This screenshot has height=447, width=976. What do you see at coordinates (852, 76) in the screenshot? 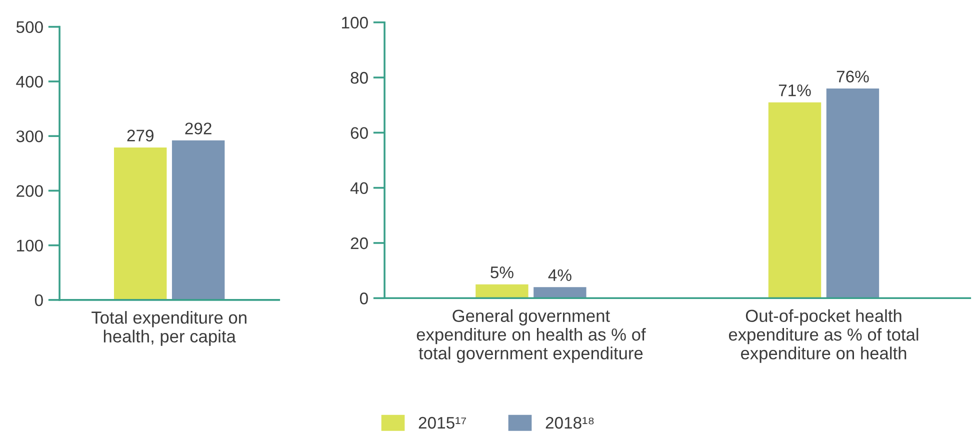
I see `data-label: 76%` at bounding box center [852, 76].